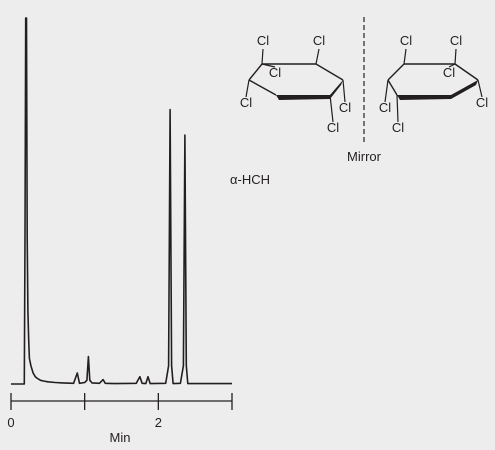  Describe the element at coordinates (449, 72) in the screenshot. I see `right-cl-label-2: Cl` at that location.